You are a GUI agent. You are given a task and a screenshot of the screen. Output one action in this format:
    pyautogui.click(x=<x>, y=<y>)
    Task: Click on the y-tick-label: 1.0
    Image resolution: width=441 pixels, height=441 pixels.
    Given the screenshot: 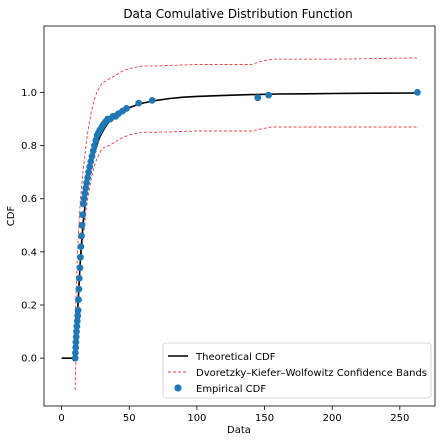 What is the action you would take?
    pyautogui.click(x=29, y=93)
    